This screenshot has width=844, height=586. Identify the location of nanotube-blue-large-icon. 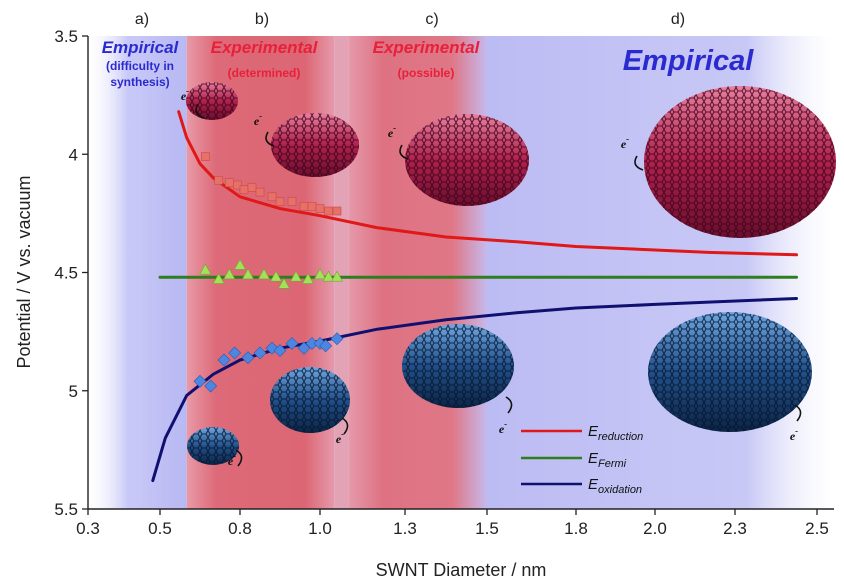
(458, 366).